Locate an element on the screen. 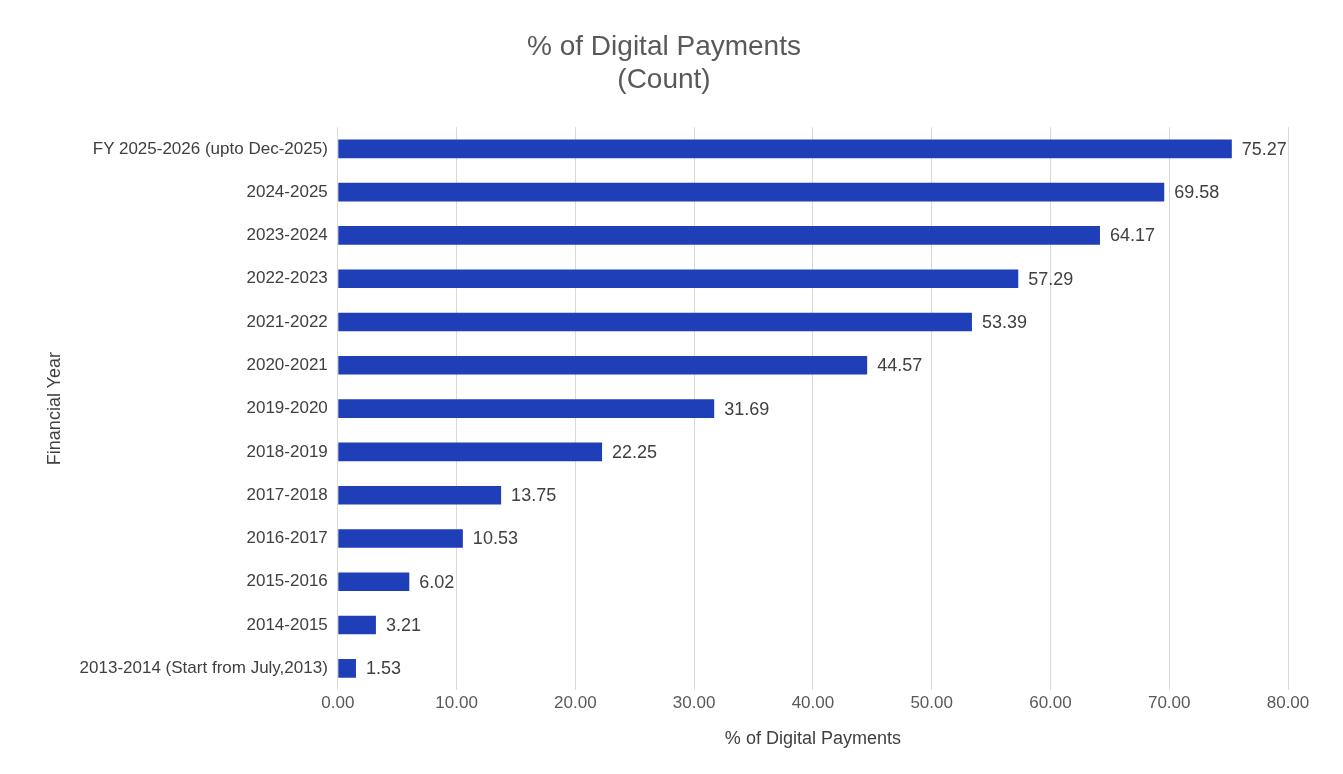  chart-title: % of Digital Payments (Count) is located at coordinates (664, 62).